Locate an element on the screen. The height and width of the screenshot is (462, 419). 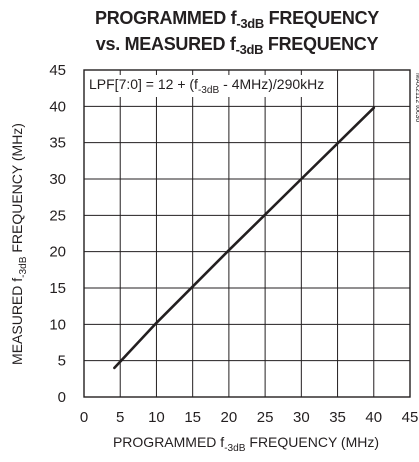
formula-annotation: LPF[7:0] = 12 + (f-3dB - 4MHz)/290kHz is located at coordinates (206, 86).